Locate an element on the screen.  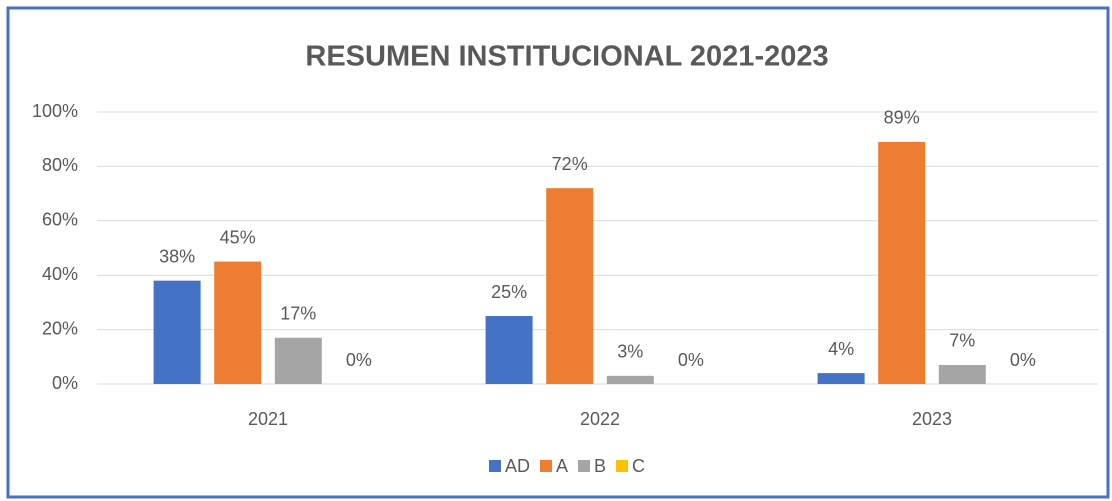
data-label: 4% is located at coordinates (841, 349).